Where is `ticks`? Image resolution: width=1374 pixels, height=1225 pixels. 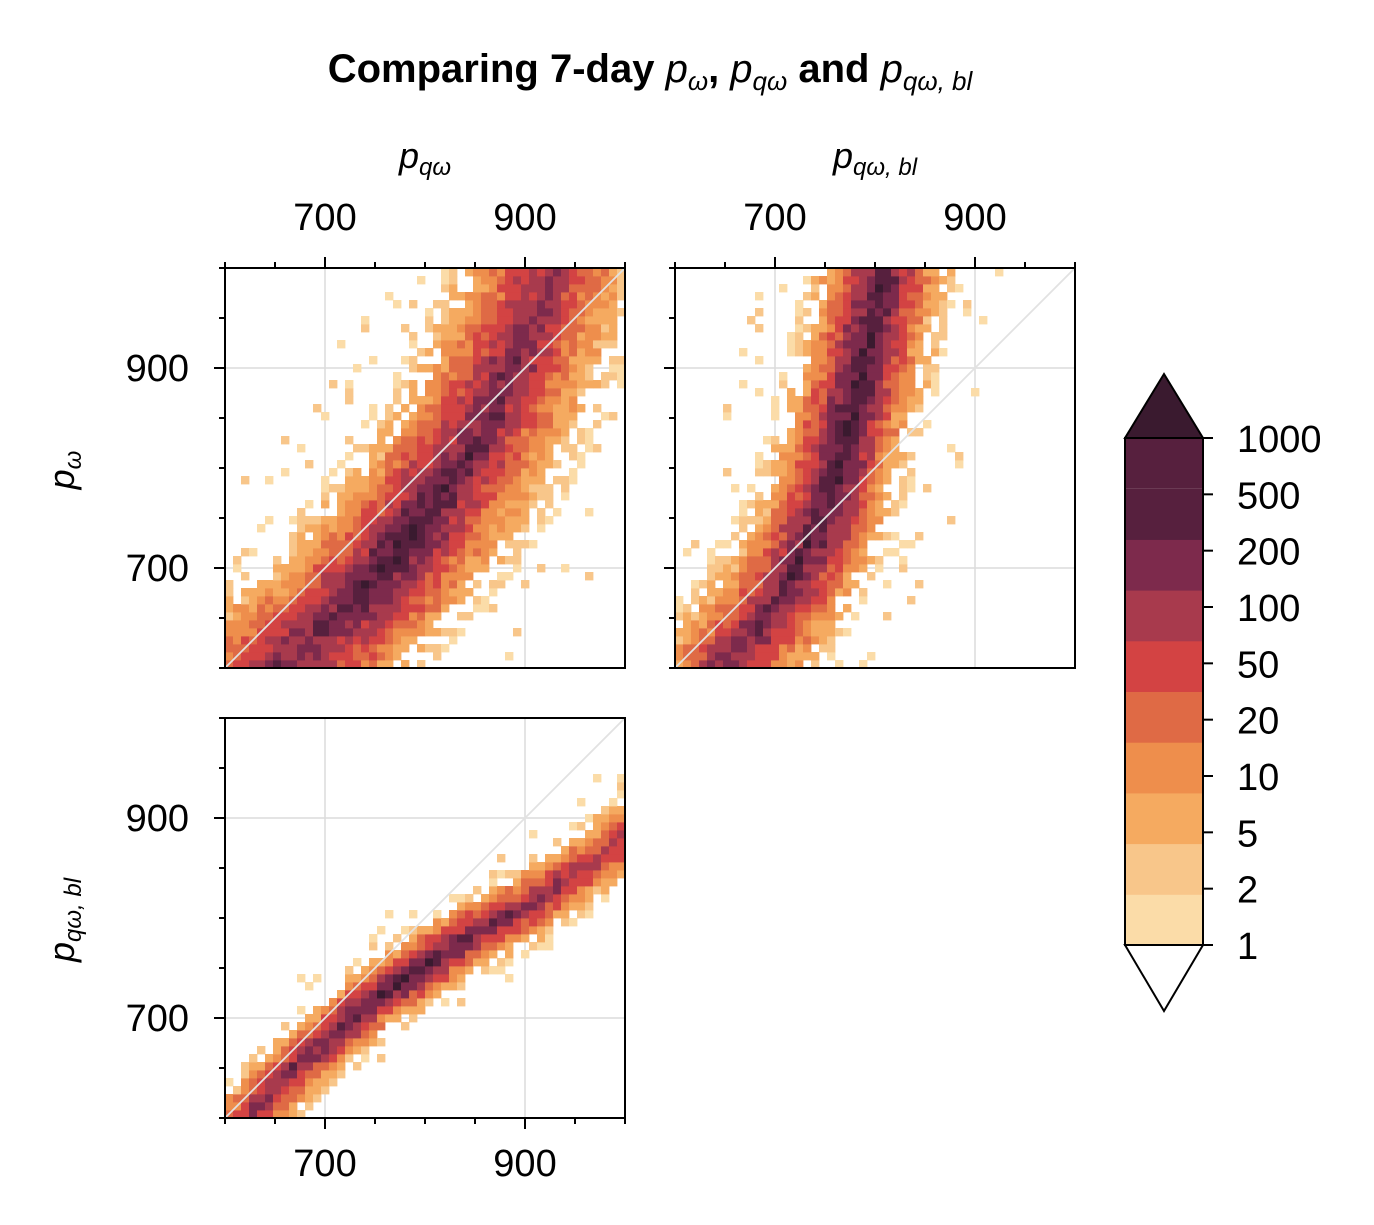
ticks is located at coordinates (870, 463).